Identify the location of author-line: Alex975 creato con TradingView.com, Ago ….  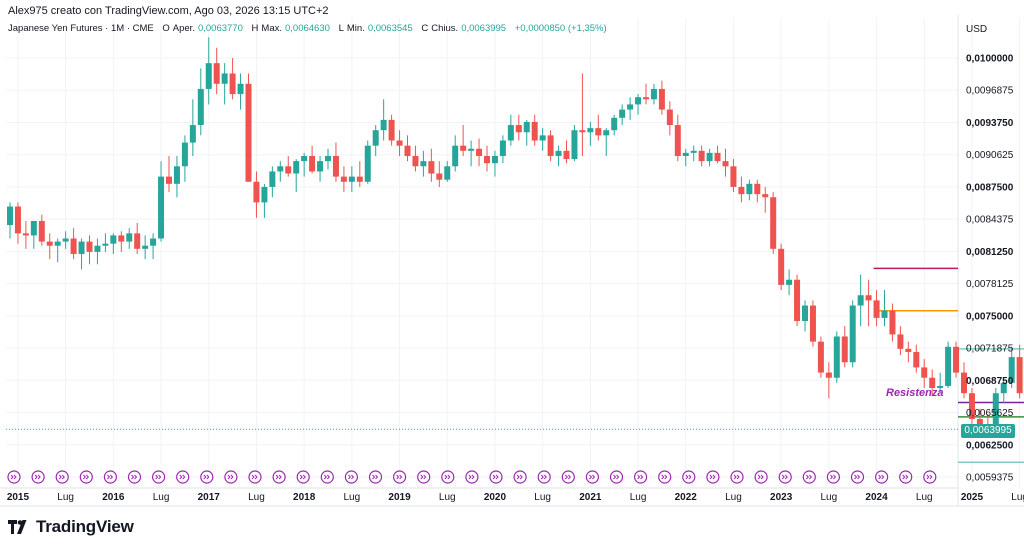
(168, 11).